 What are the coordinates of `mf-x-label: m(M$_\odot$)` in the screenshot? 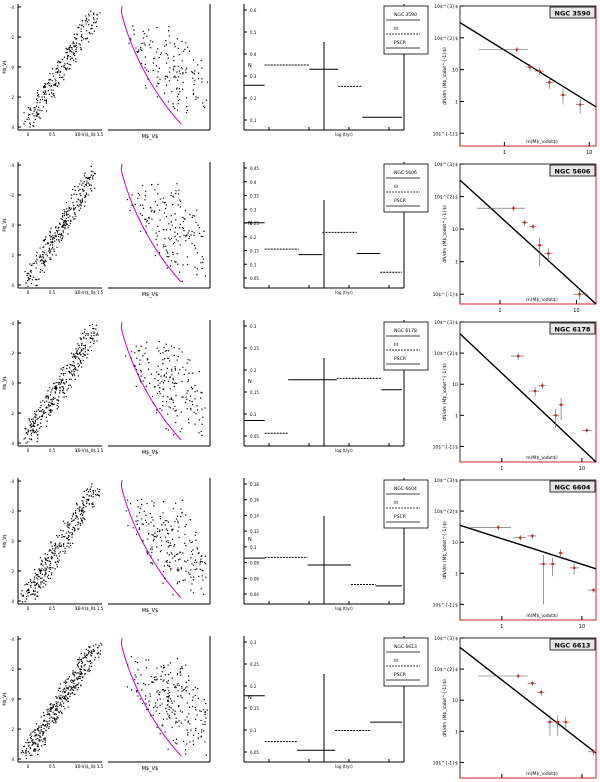 It's located at (542, 300).